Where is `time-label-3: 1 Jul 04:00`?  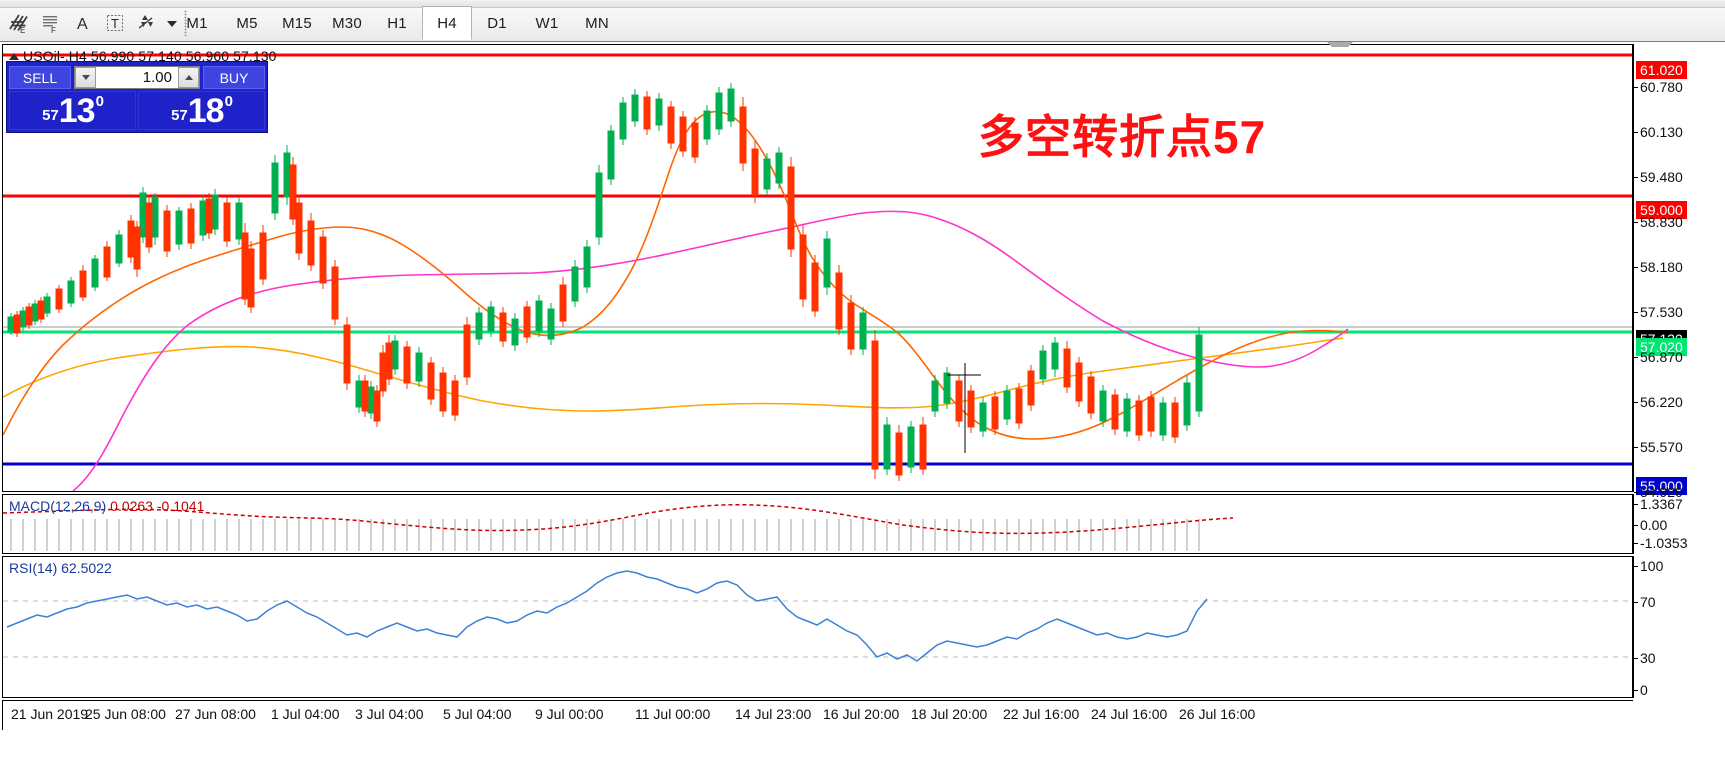
time-label-3: 1 Jul 04:00 is located at coordinates (305, 714).